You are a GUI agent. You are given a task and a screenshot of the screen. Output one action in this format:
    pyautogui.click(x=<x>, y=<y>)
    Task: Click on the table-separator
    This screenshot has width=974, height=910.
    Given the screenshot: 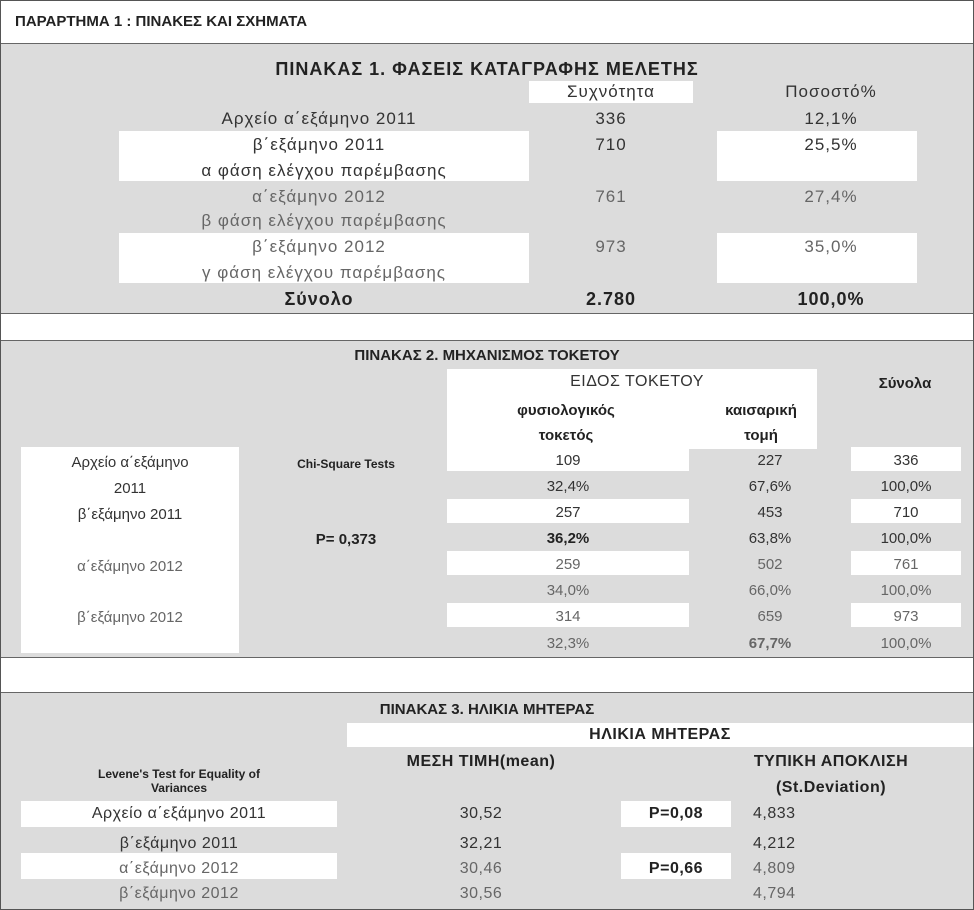 What is the action you would take?
    pyautogui.click(x=487, y=675)
    